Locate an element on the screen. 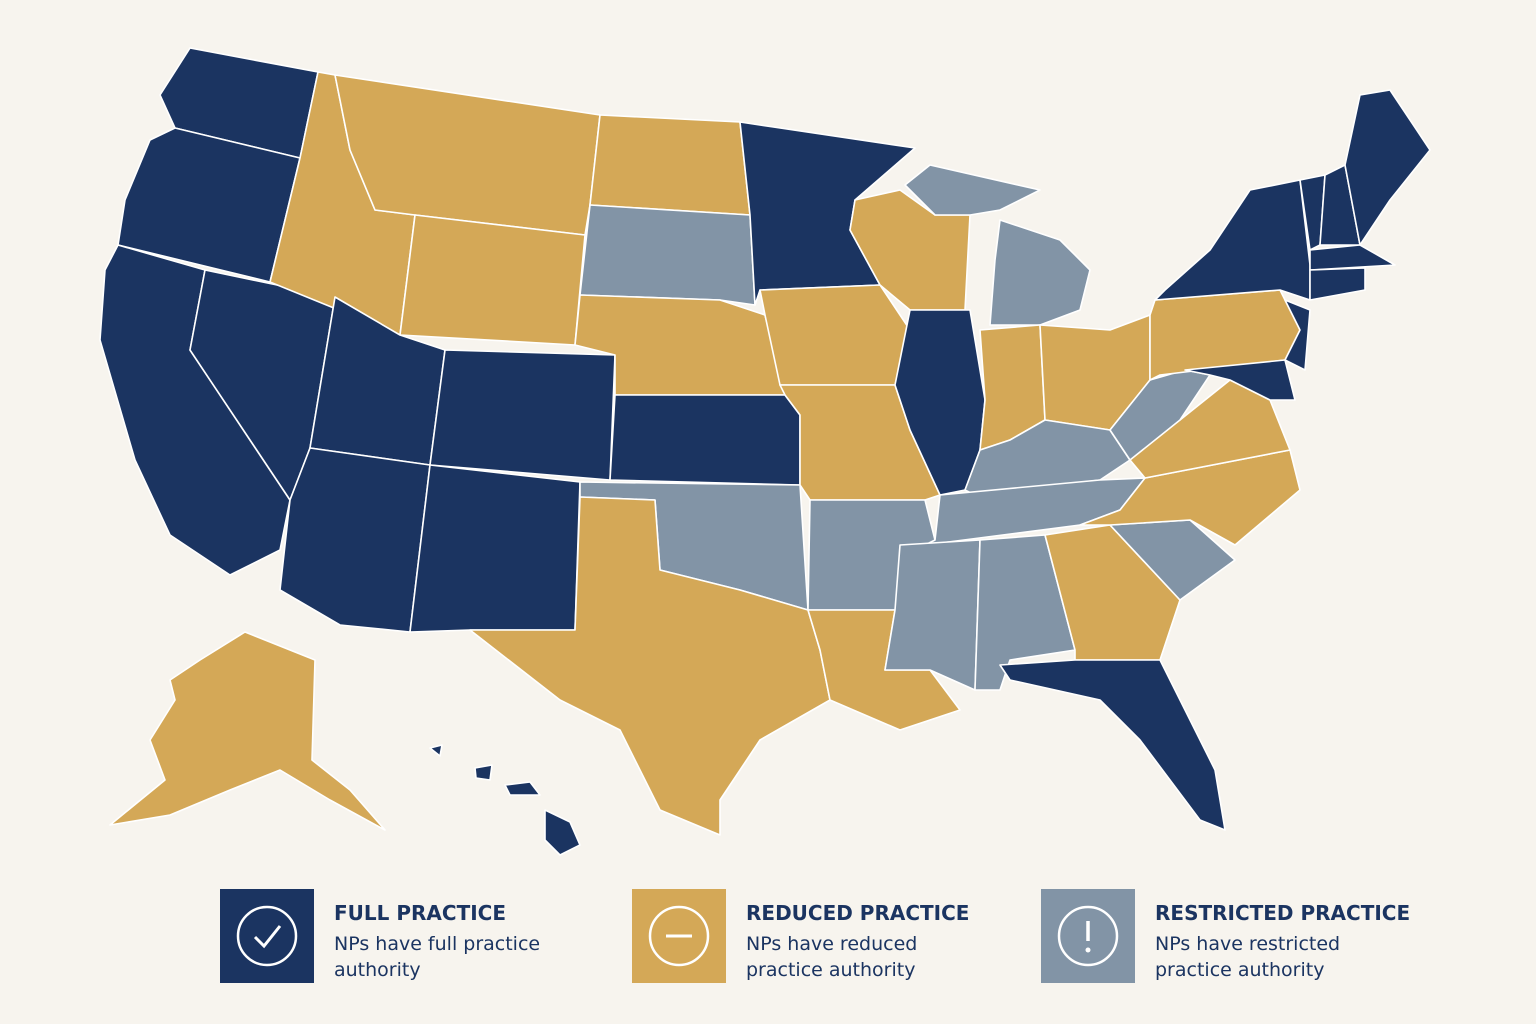 The width and height of the screenshot is (1536, 1024). legend-description: NPs have restricted practice authority is located at coordinates (1248, 957).